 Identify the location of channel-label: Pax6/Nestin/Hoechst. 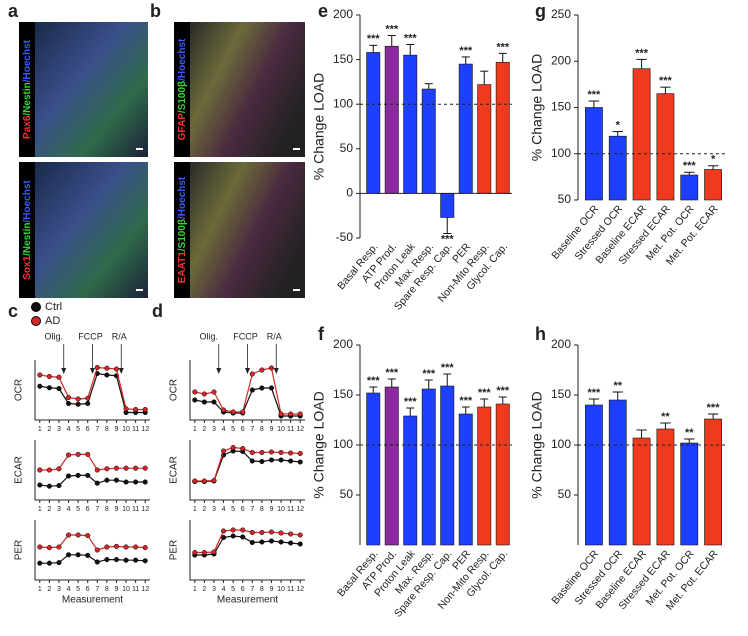
(27, 89).